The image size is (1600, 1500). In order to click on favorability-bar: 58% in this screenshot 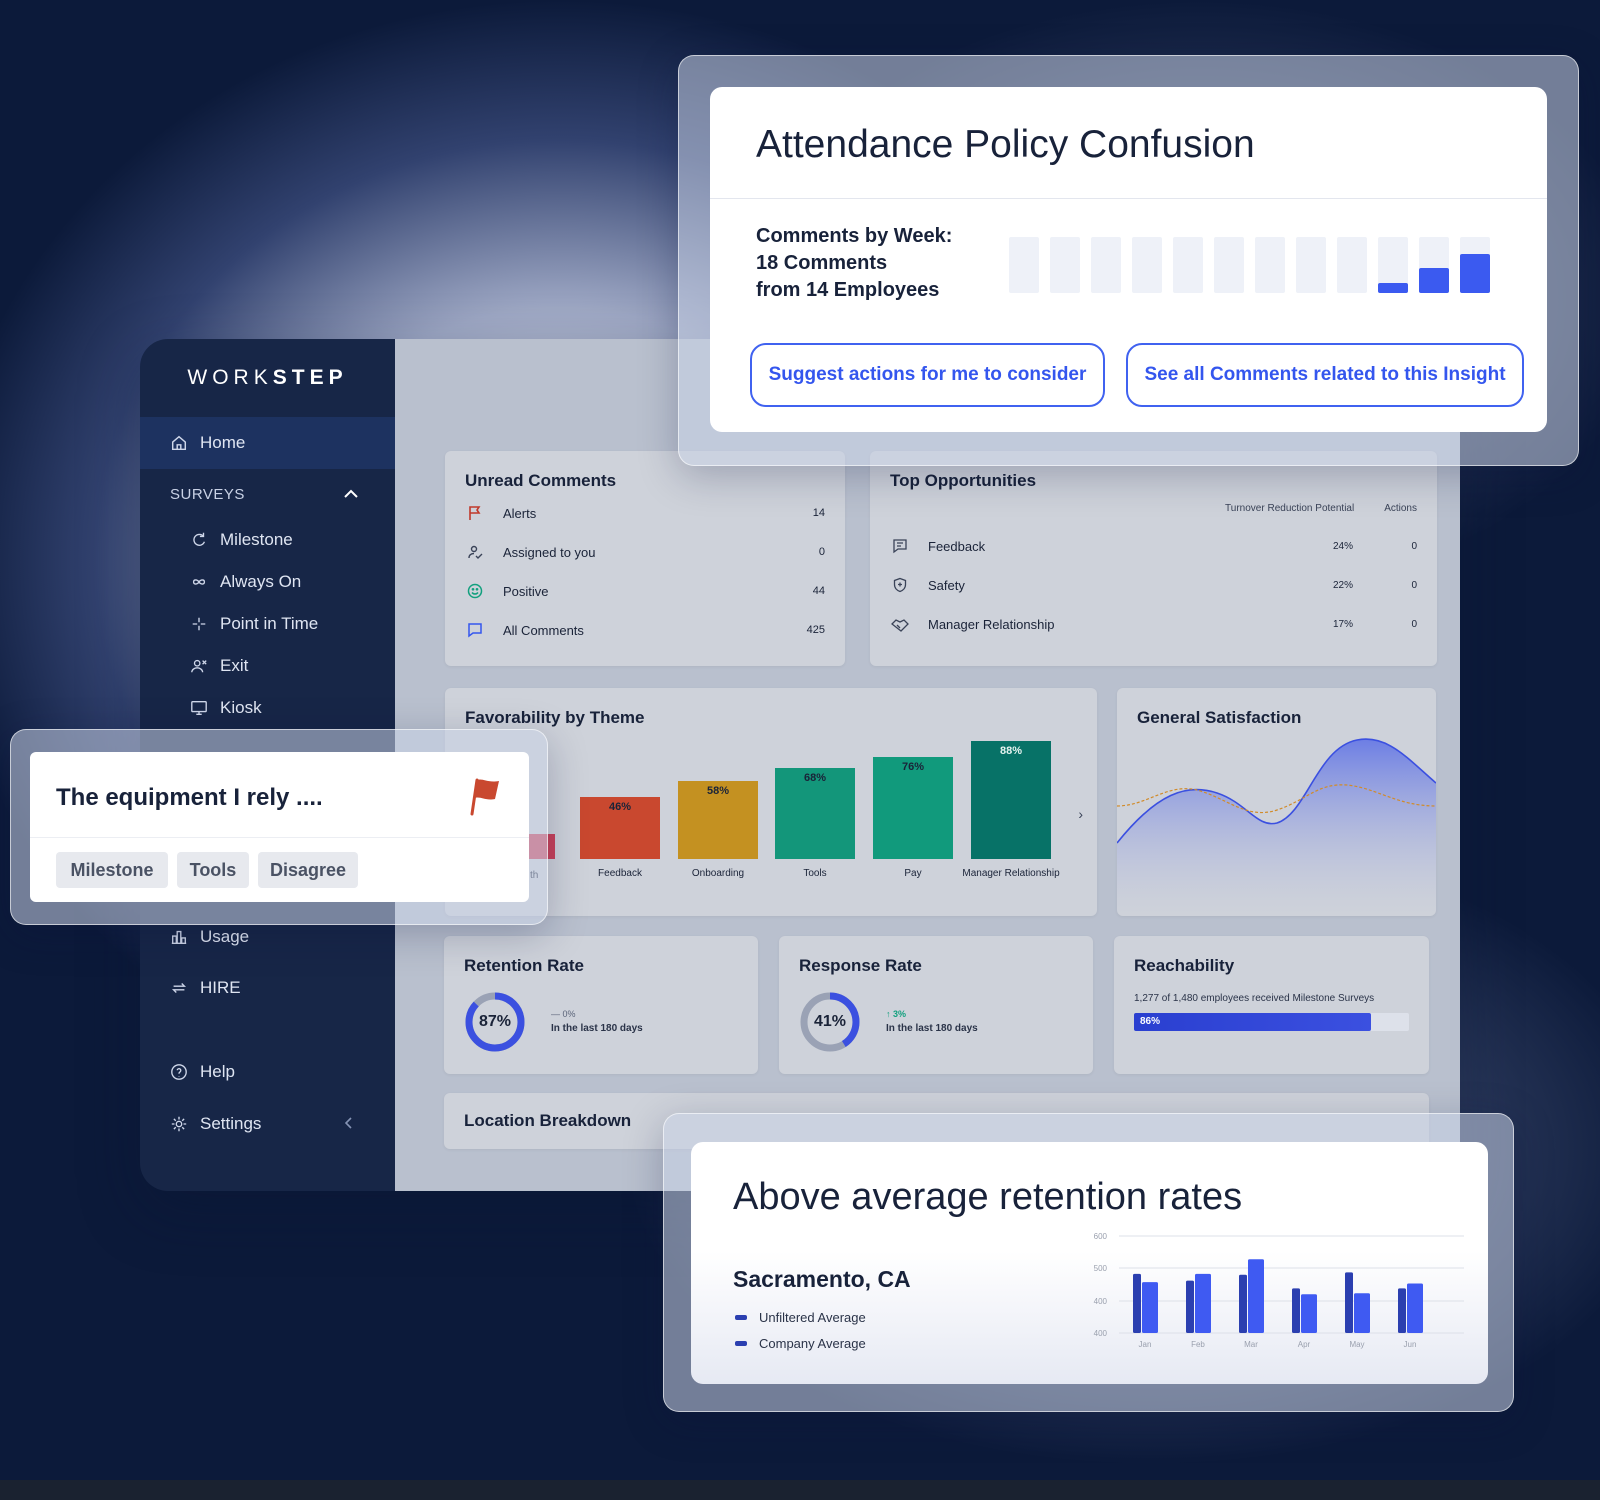, I will do `click(718, 820)`.